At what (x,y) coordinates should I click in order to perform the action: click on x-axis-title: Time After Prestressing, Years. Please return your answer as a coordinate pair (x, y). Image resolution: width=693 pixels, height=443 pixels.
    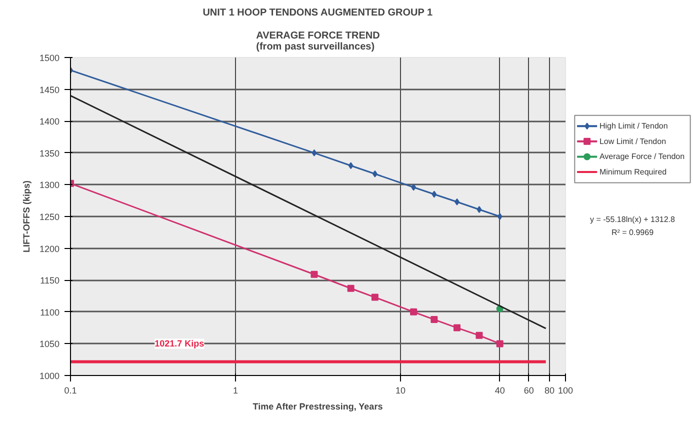
    Looking at the image, I should click on (317, 407).